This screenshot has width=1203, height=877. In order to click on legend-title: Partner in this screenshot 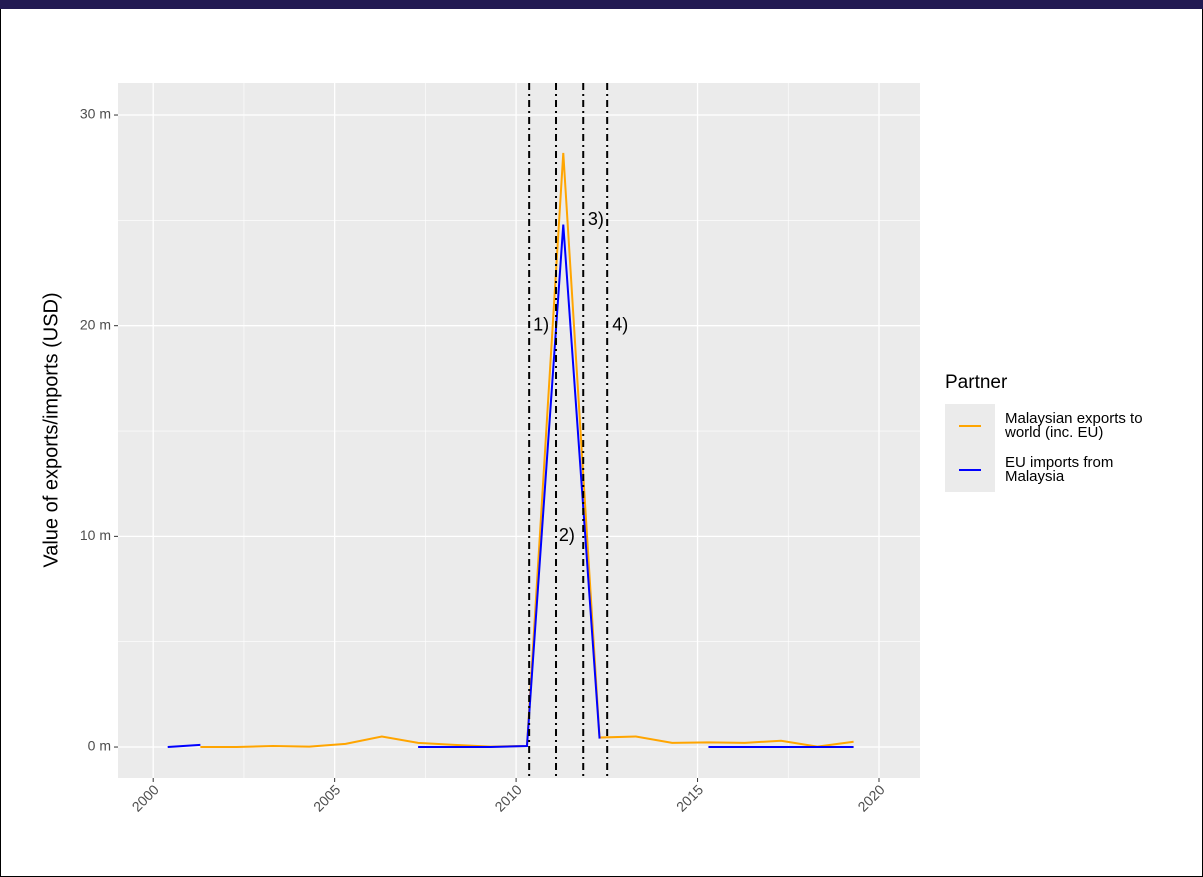, I will do `click(976, 382)`.